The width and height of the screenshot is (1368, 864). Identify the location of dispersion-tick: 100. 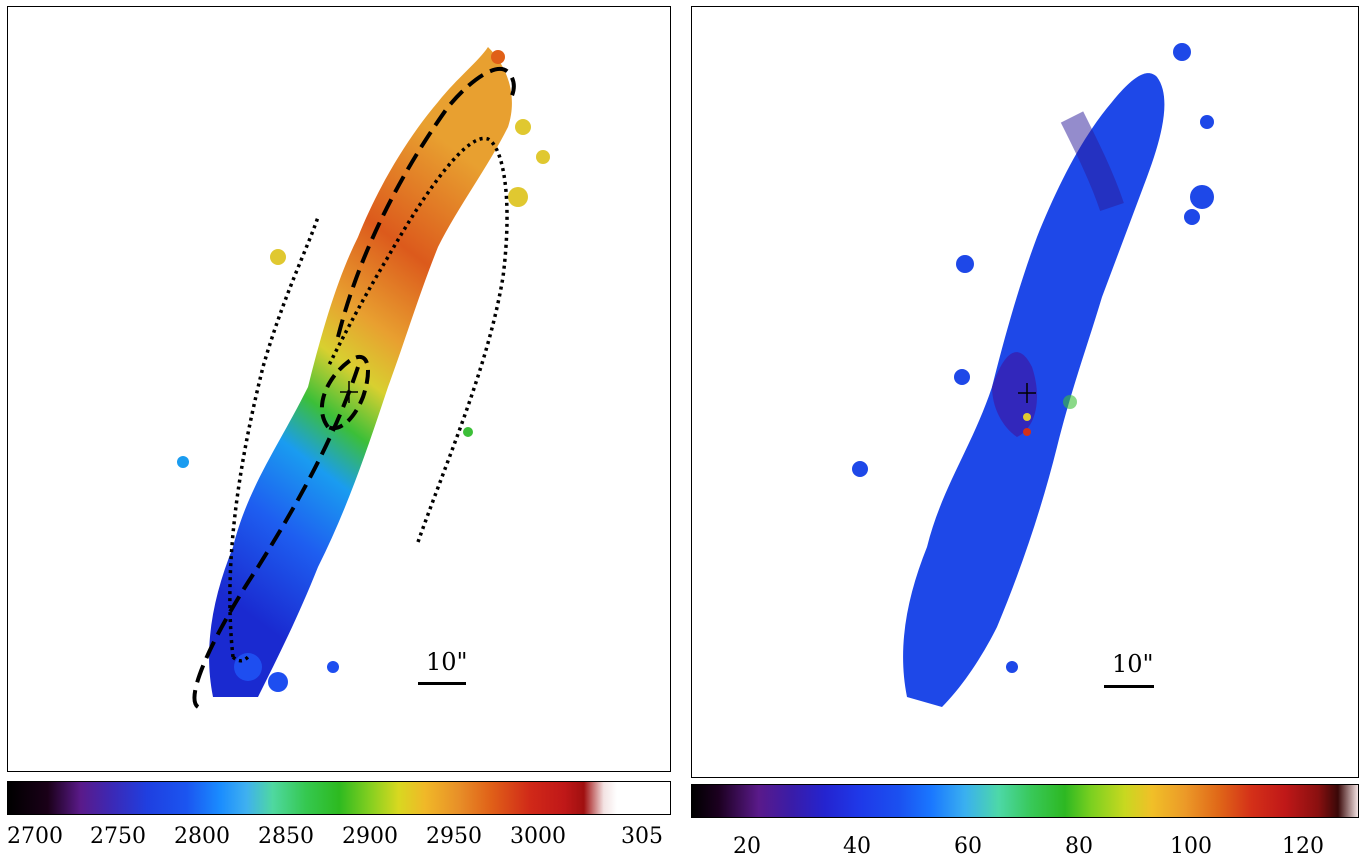
(1191, 846).